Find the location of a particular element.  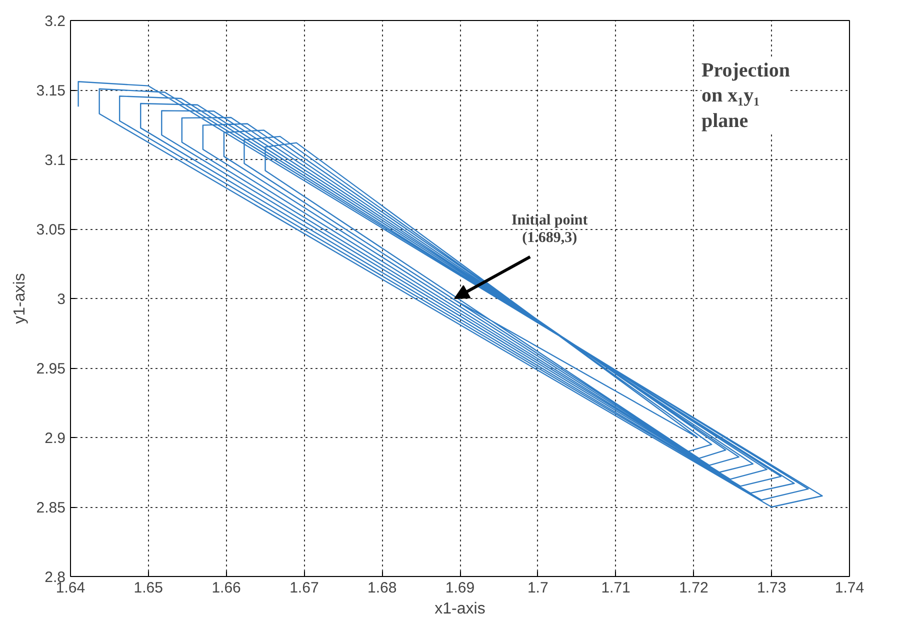

y-tick-label: 3.05 is located at coordinates (51, 230).